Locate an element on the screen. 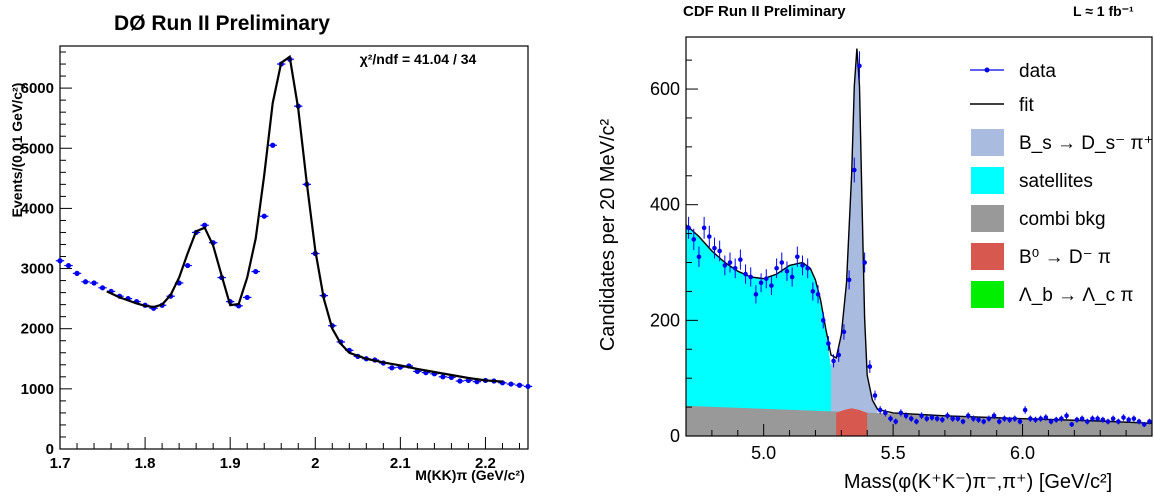  bs-signal-area is located at coordinates (854, 243).